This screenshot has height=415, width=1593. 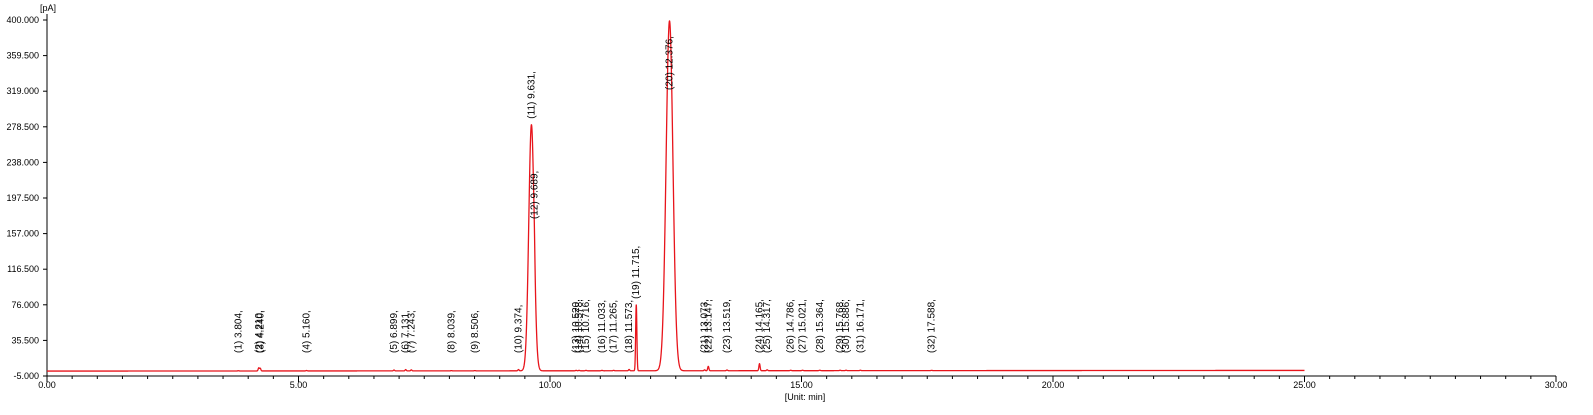 I want to click on peak-label: (17) 11.265,, so click(x=614, y=326).